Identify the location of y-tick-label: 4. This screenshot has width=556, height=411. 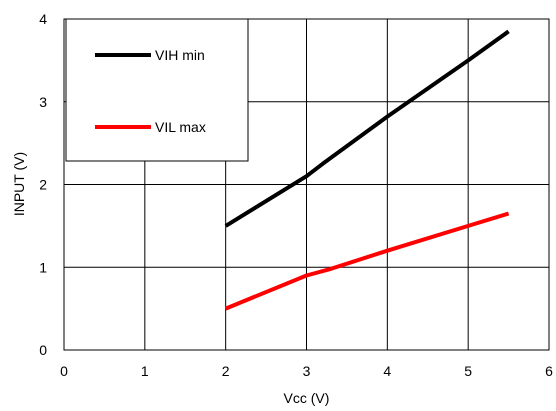
(43, 19).